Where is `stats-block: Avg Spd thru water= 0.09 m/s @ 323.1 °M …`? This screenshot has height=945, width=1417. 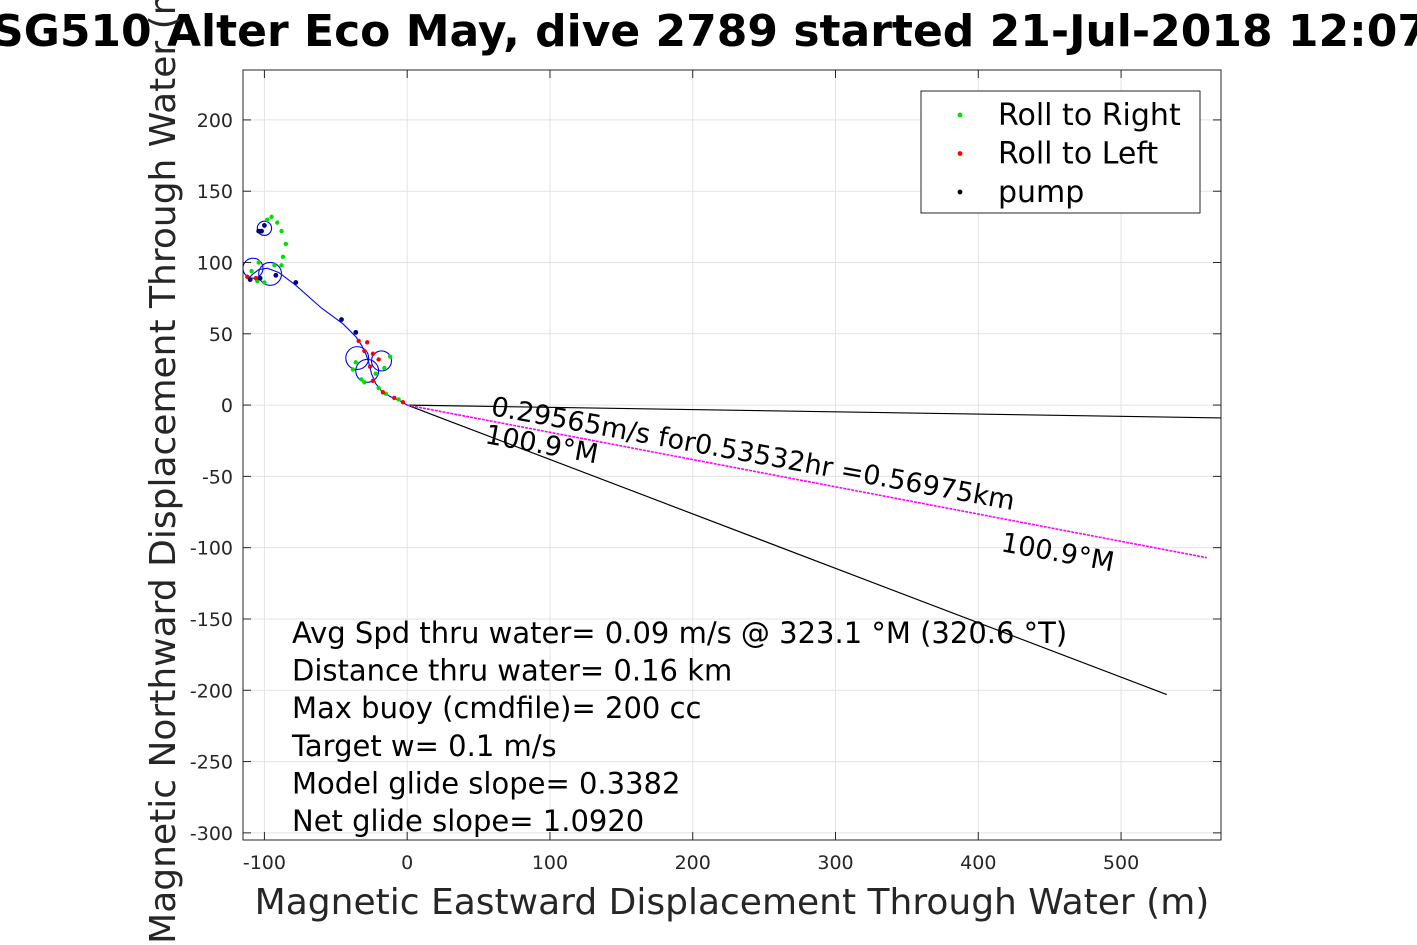 stats-block: Avg Spd thru water= 0.09 m/s @ 323.1 °M … is located at coordinates (679, 727).